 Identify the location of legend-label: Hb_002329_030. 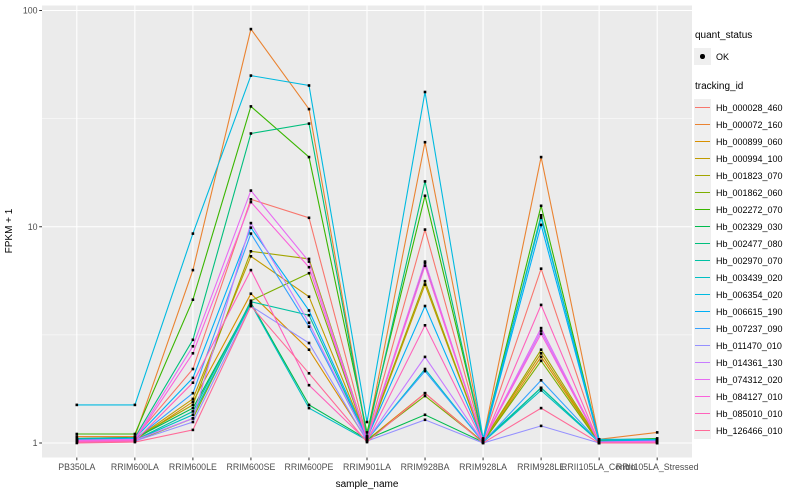
(749, 226).